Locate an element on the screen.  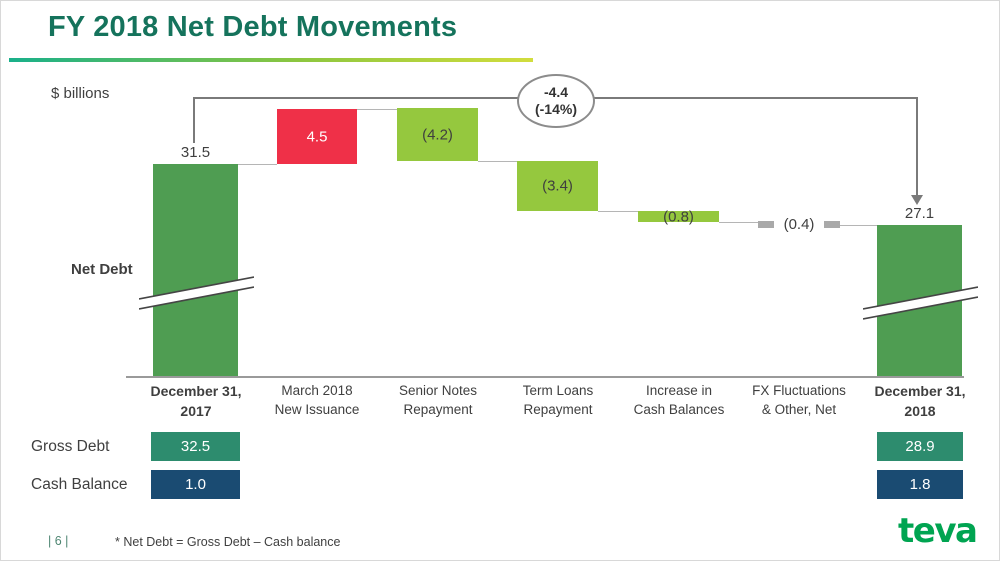
bar-value-label-new-issuance: 4.5 is located at coordinates (317, 136).